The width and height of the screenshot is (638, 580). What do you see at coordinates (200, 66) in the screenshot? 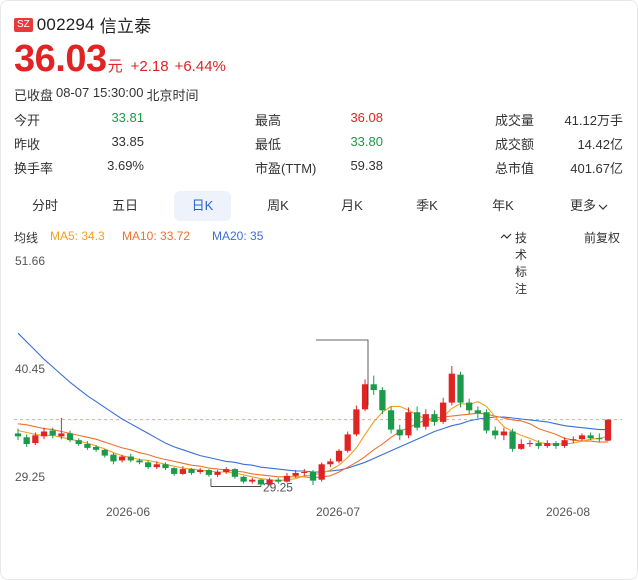
I see `price-change-pct: +6.44%` at bounding box center [200, 66].